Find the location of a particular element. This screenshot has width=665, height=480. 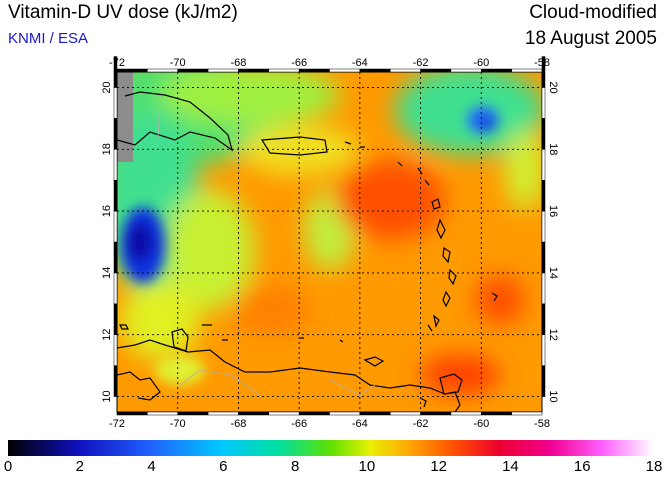

colorbar-tick-label: 18 is located at coordinates (654, 466).